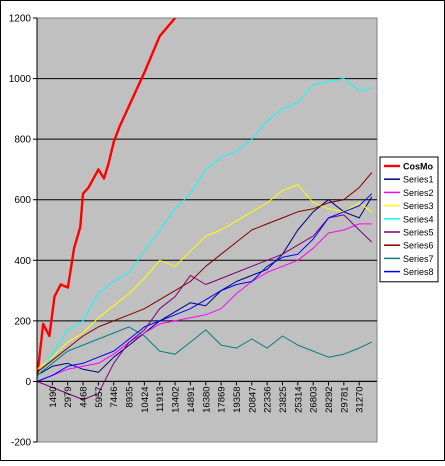 This screenshot has width=445, height=466. What do you see at coordinates (145, 399) in the screenshot?
I see `x-tick-label: 10424` at bounding box center [145, 399].